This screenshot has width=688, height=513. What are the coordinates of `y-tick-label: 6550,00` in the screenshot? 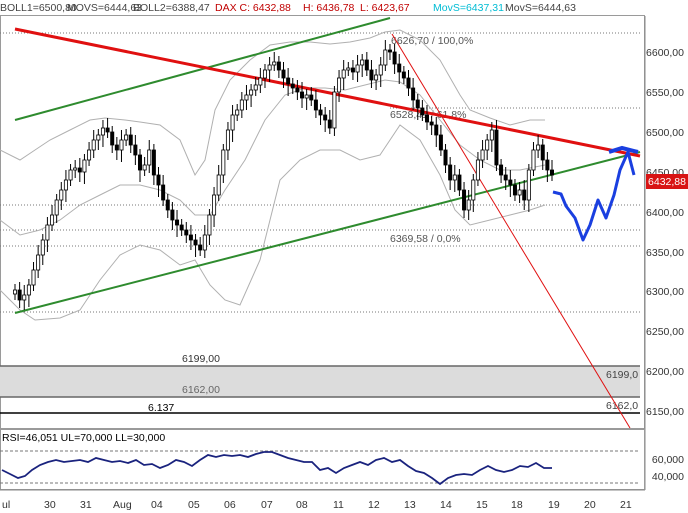 It's located at (665, 93).